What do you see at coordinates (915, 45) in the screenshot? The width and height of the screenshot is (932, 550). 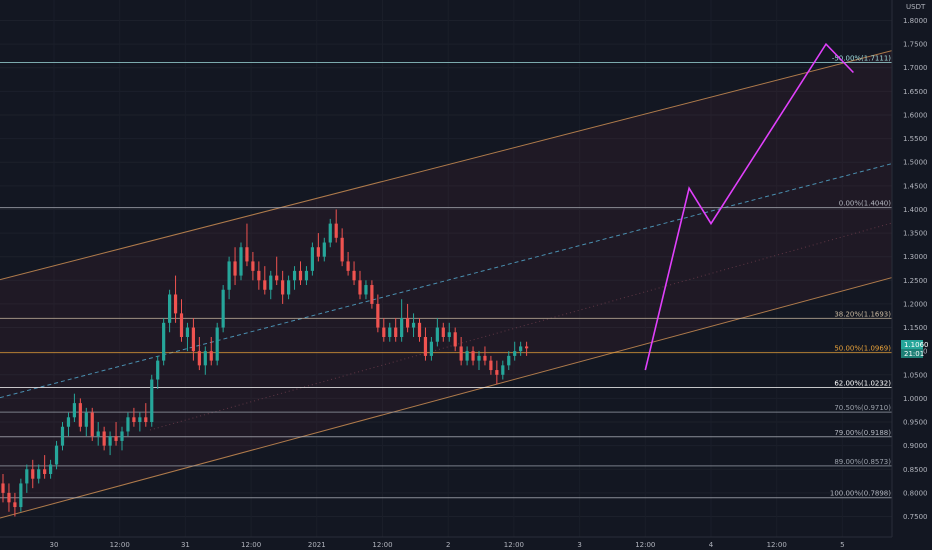 I see `price-tick-label: 1.7500` at bounding box center [915, 45].